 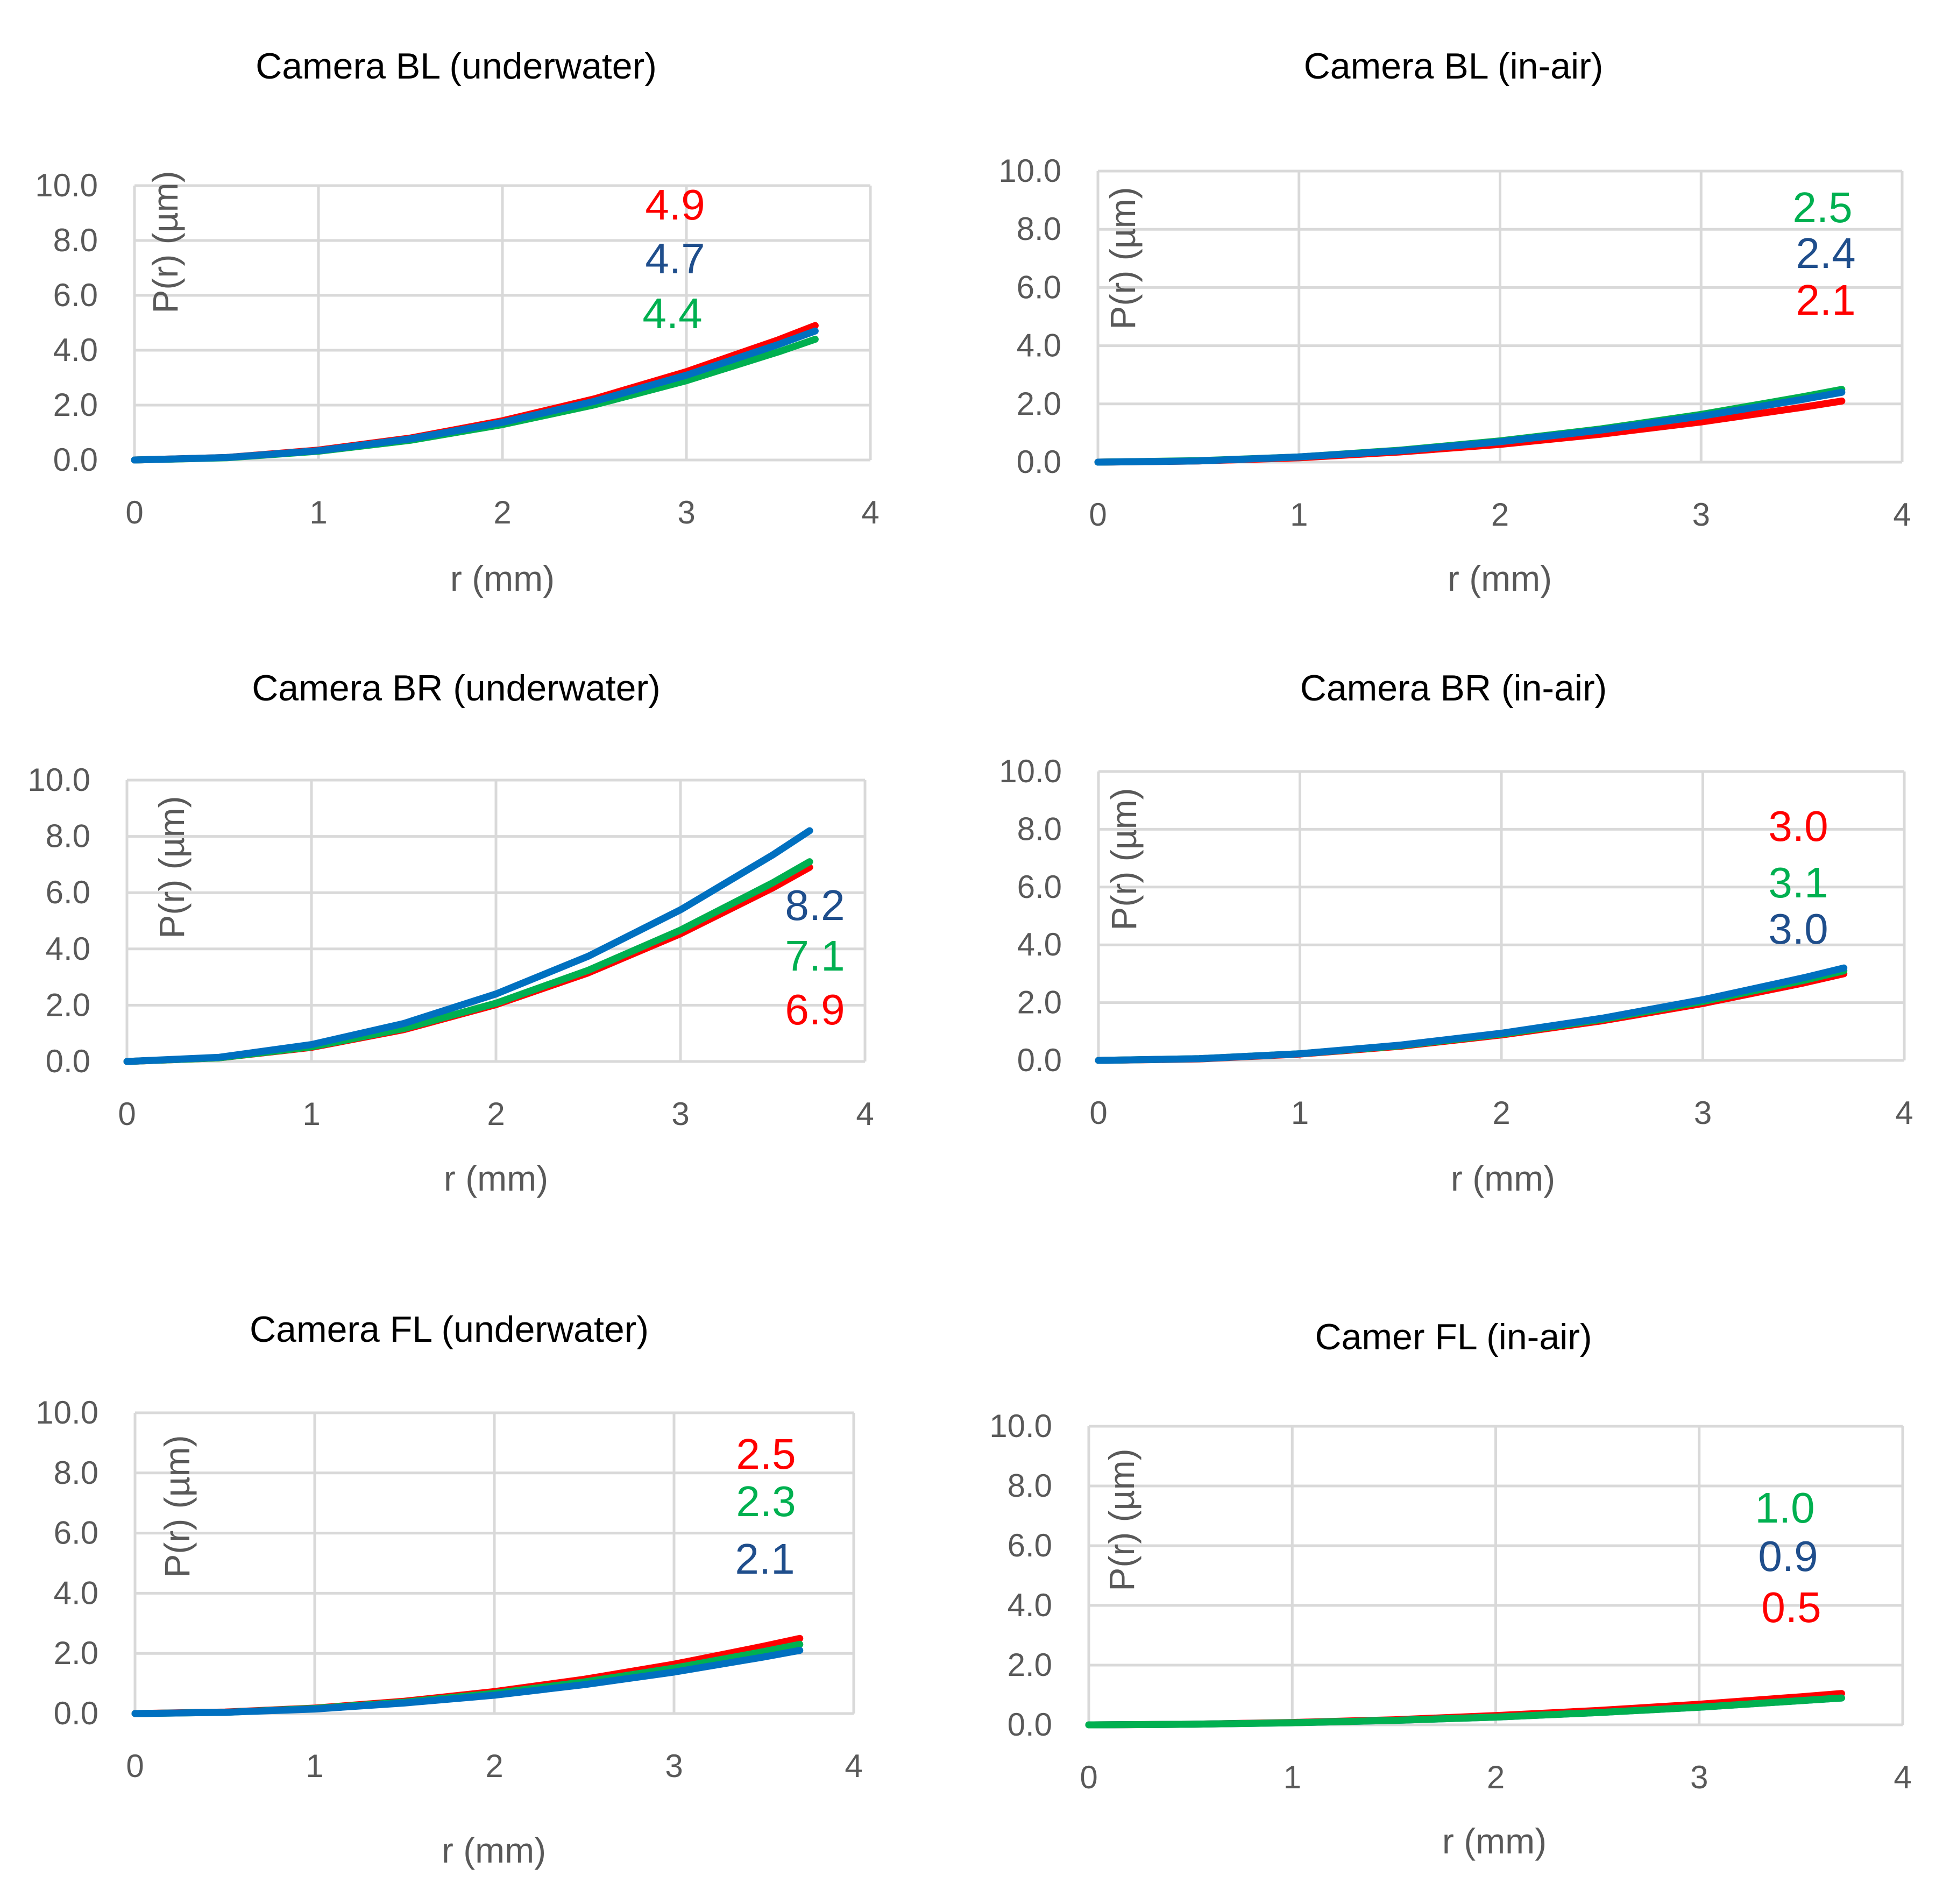 I want to click on chart-title: Camera BR (in-air), so click(x=1453, y=688).